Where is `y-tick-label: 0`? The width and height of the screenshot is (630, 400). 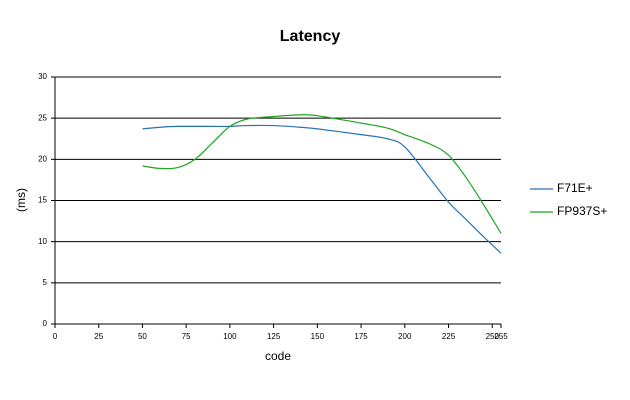
y-tick-label: 0 is located at coordinates (45, 323).